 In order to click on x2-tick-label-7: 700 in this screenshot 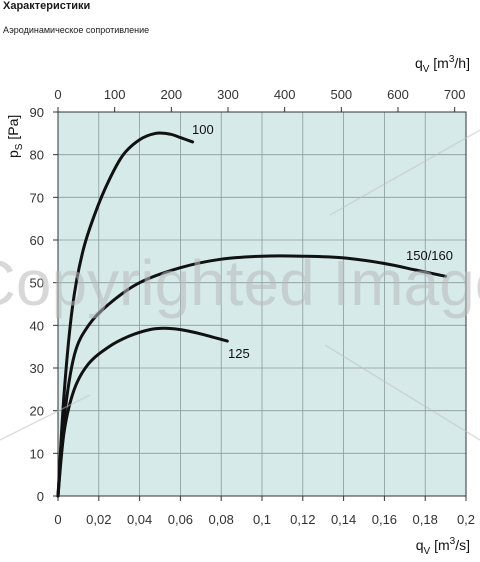, I will do `click(455, 94)`.